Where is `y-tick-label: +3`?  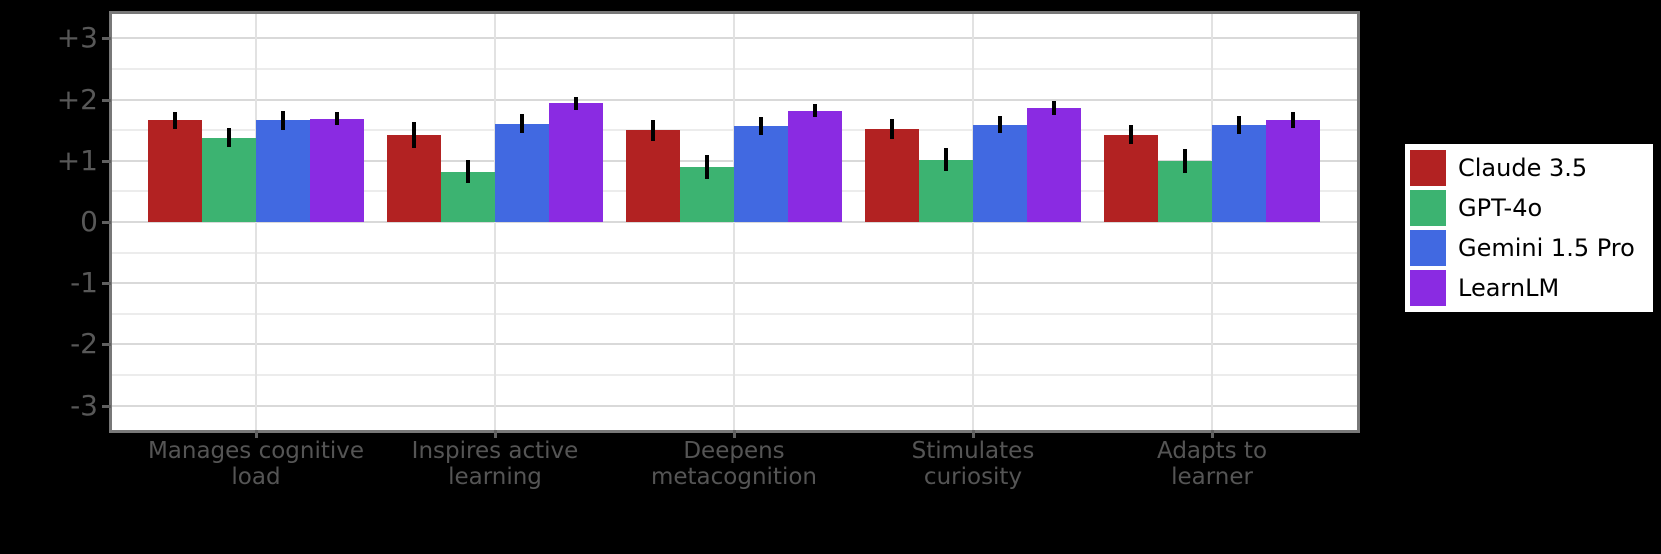
y-tick-label: +3 is located at coordinates (77, 38).